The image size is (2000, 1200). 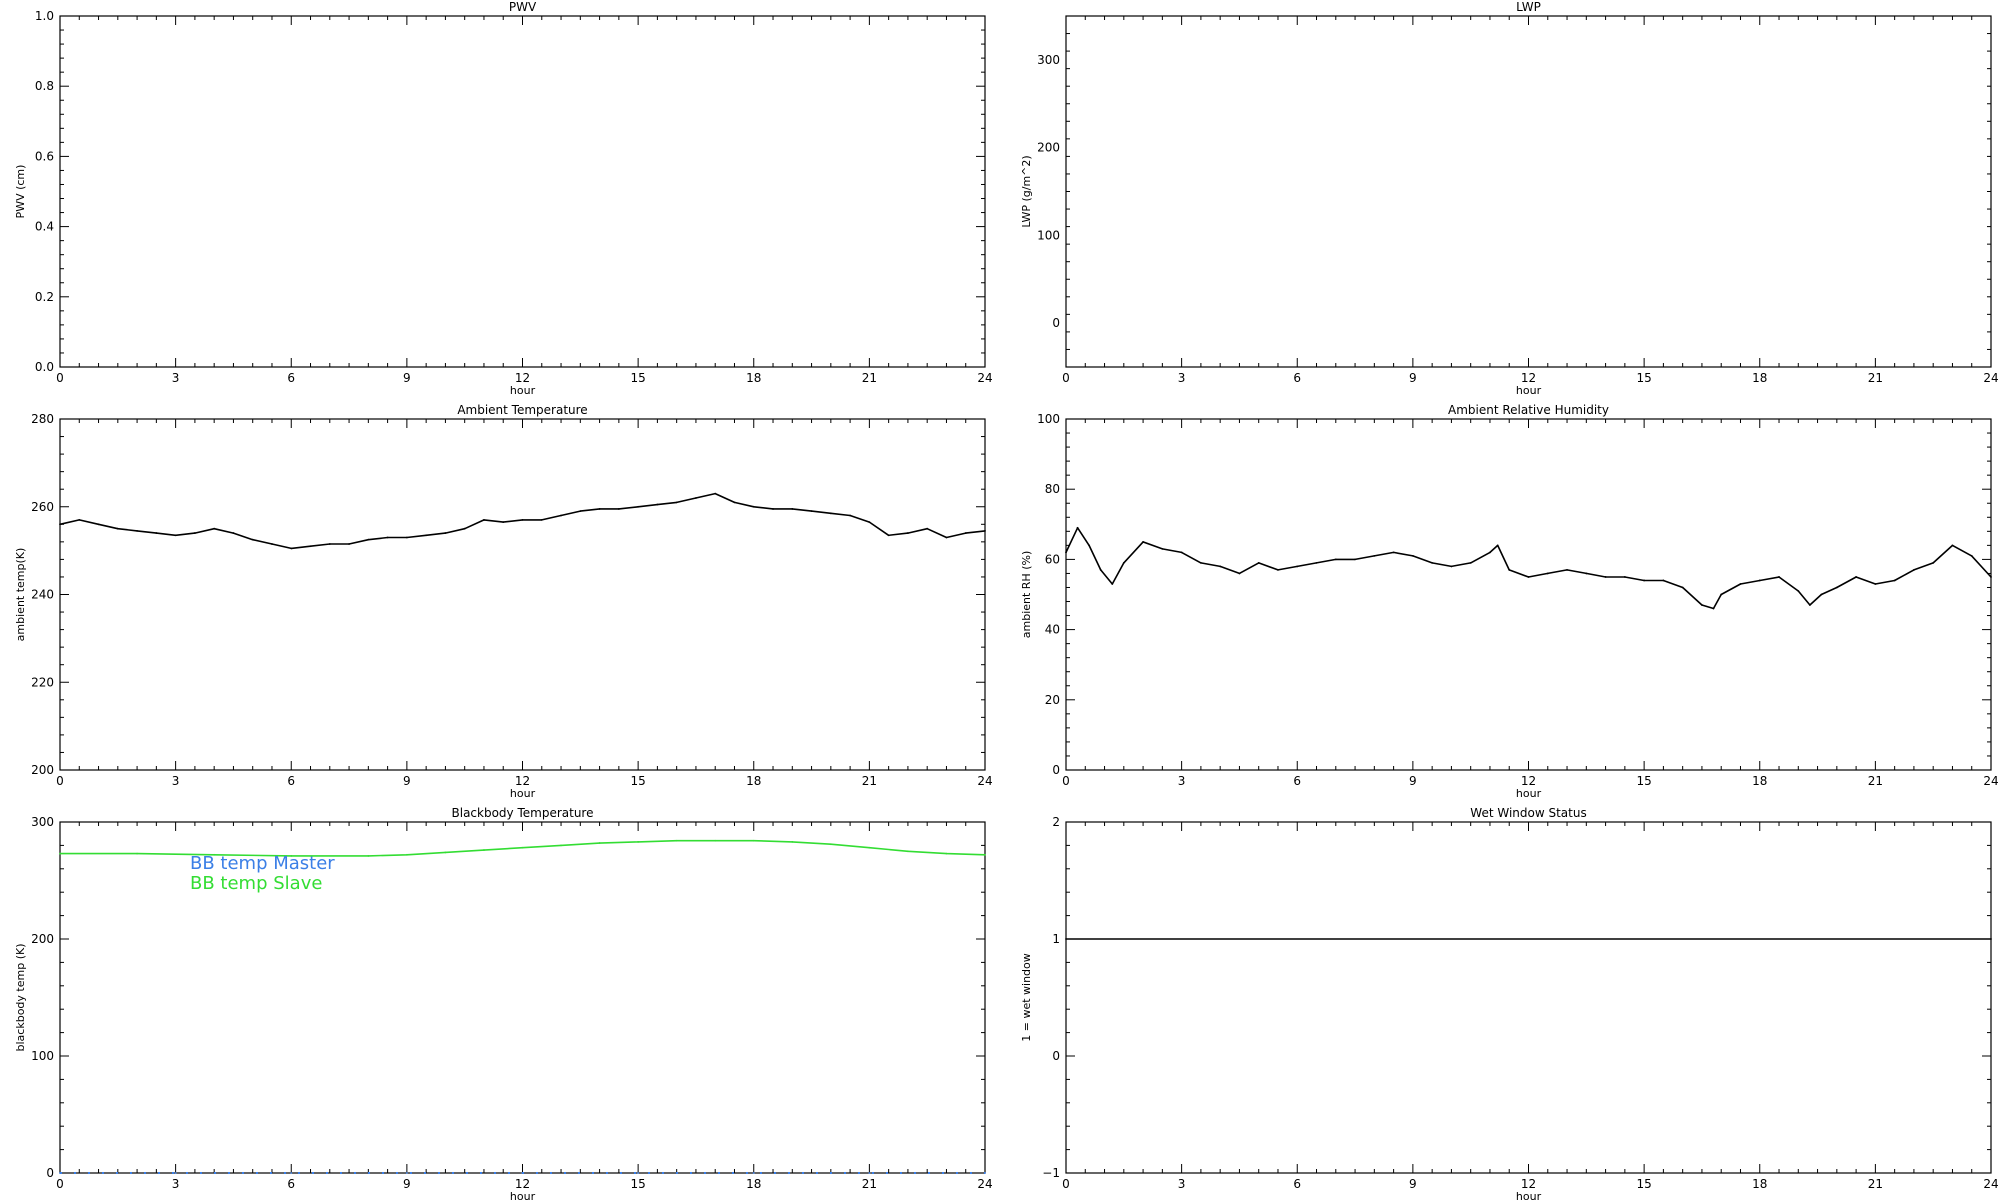 What do you see at coordinates (1528, 410) in the screenshot?
I see `chart-title: Ambient Relative Humidity` at bounding box center [1528, 410].